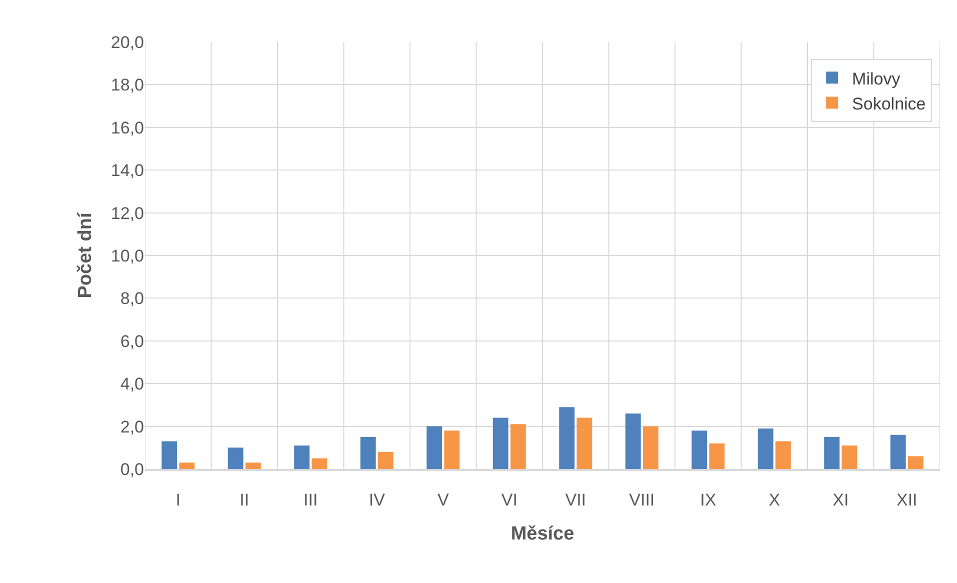 This screenshot has width=957, height=583. Describe the element at coordinates (127, 42) in the screenshot. I see `y-tick-label: 20,0` at that location.